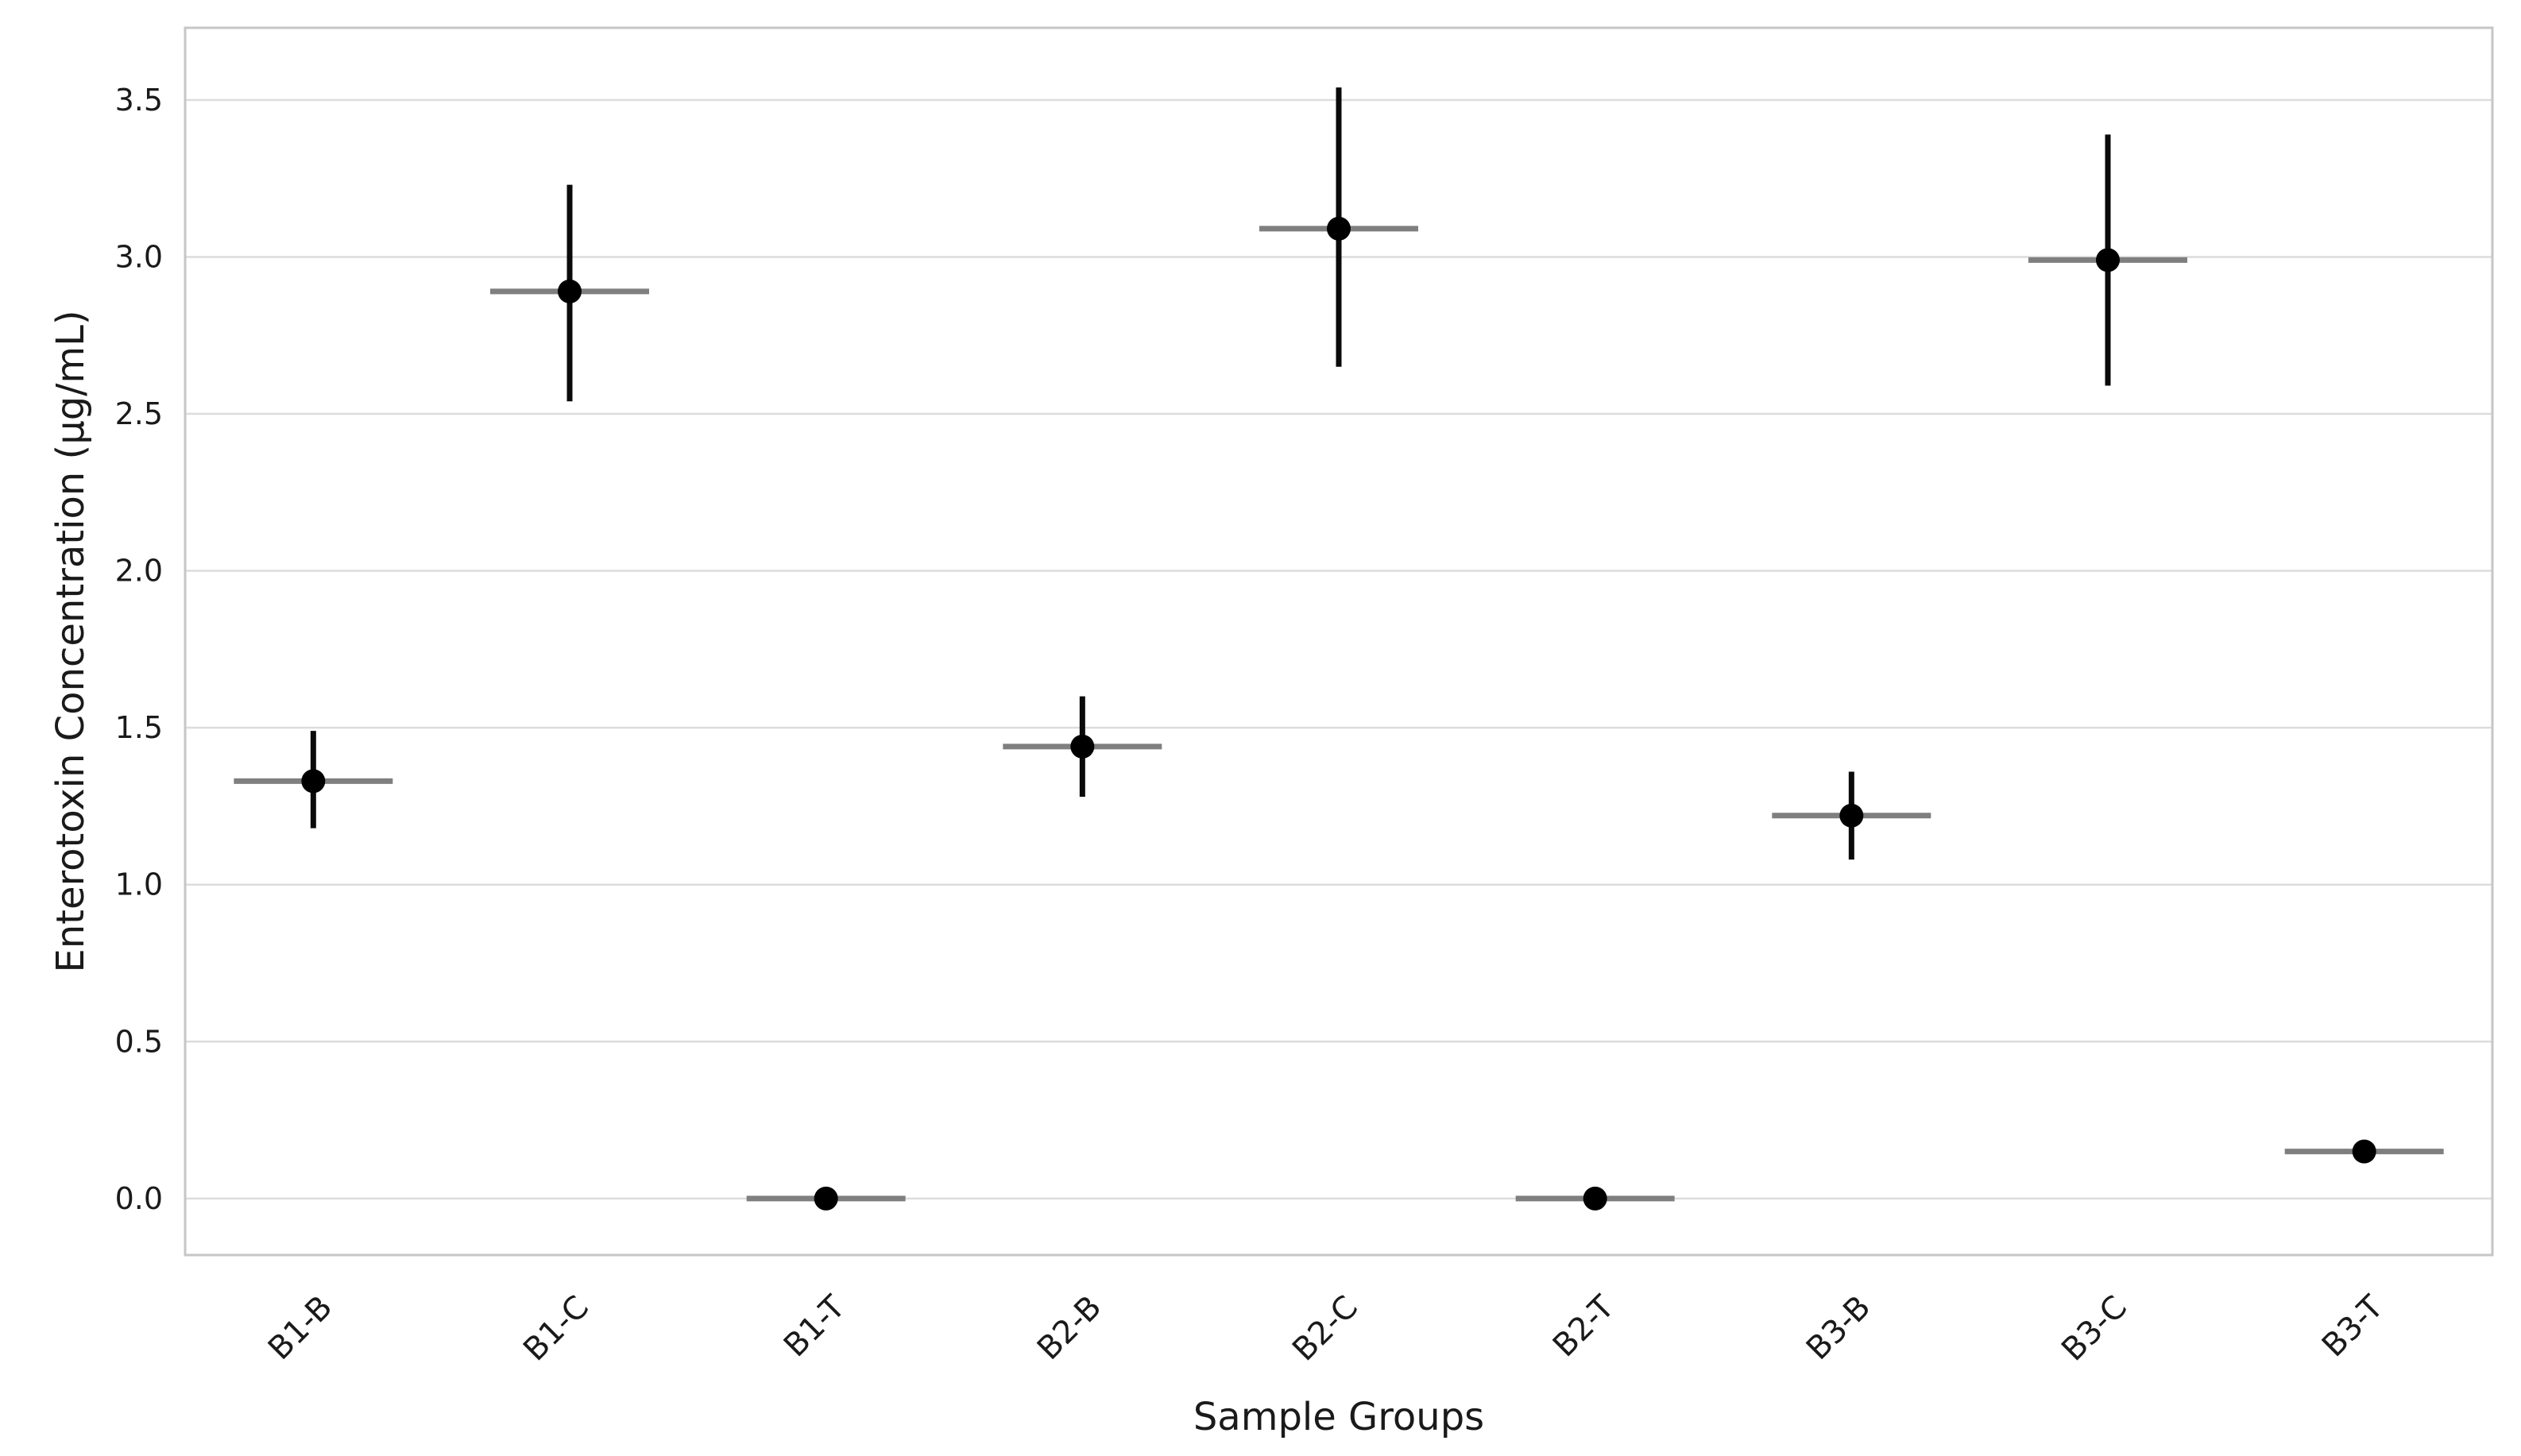 This screenshot has height=1456, width=2521. I want to click on data-point-B1-T, so click(826, 1198).